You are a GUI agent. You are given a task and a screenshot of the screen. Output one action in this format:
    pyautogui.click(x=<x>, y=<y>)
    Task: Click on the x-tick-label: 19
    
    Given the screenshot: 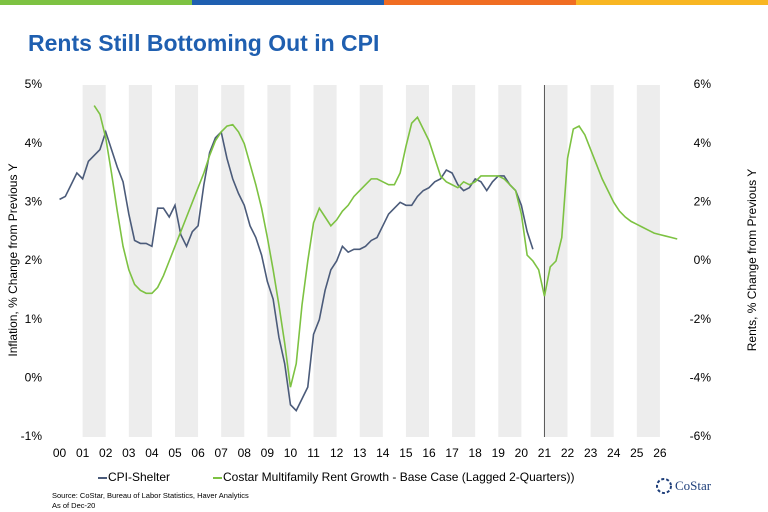 What is the action you would take?
    pyautogui.click(x=499, y=453)
    